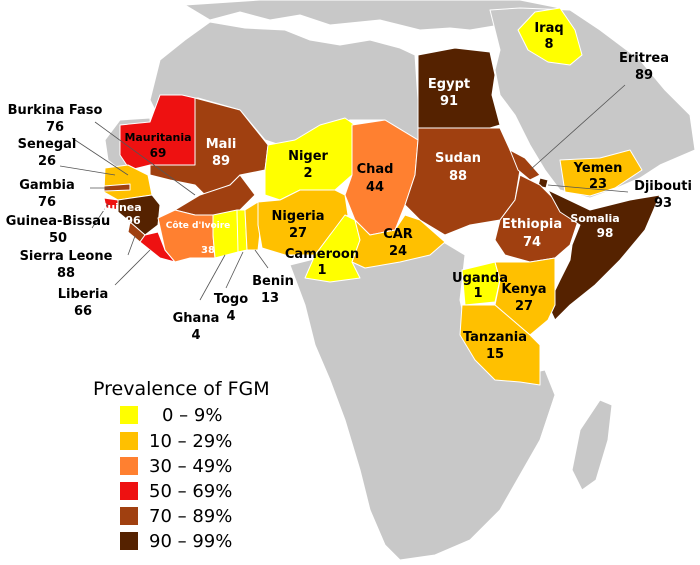 The height and width of the screenshot is (565, 700). What do you see at coordinates (66, 273) in the screenshot?
I see `value-sierra-leone: 88` at bounding box center [66, 273].